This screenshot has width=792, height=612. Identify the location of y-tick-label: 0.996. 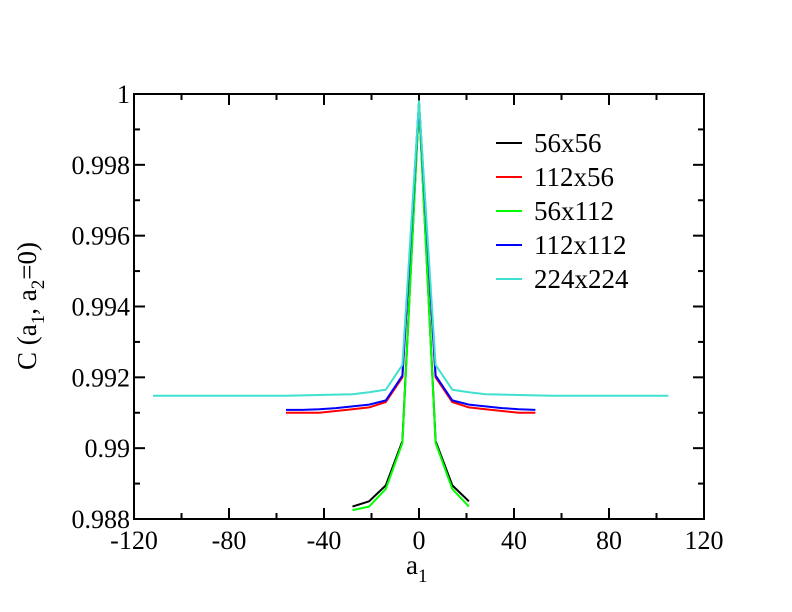
(101, 236).